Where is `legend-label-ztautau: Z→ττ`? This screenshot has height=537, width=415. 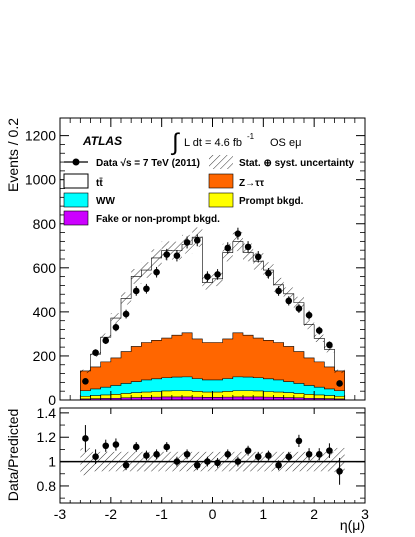 legend-label-ztautau: Z→ττ is located at coordinates (252, 183).